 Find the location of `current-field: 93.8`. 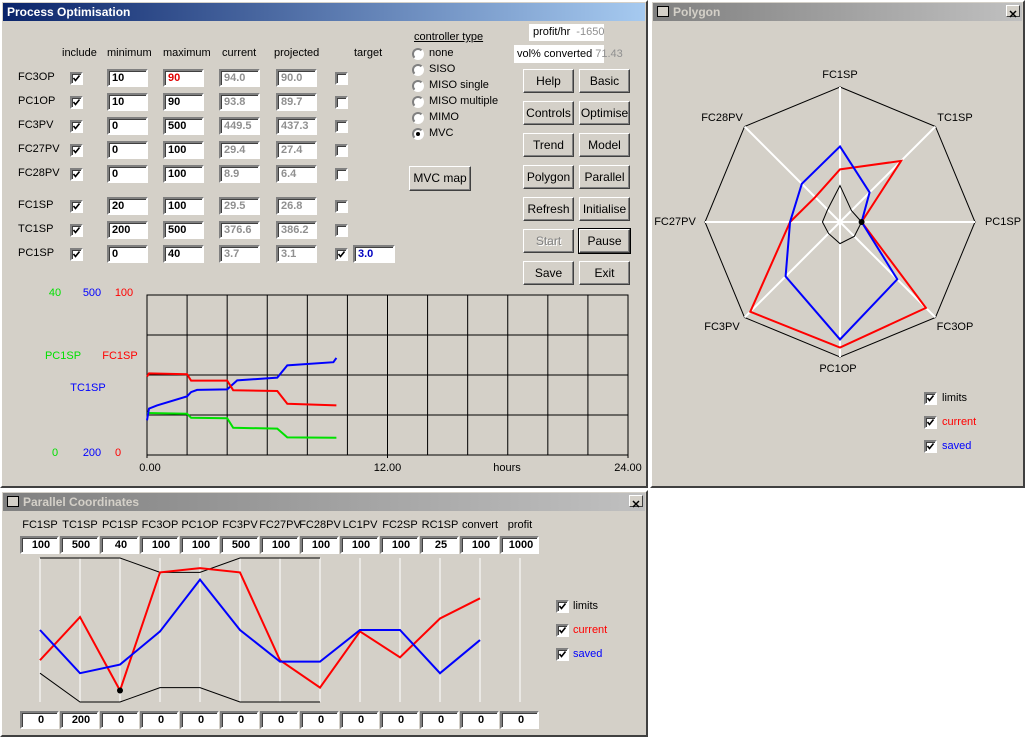

current-field: 93.8 is located at coordinates (239, 102).